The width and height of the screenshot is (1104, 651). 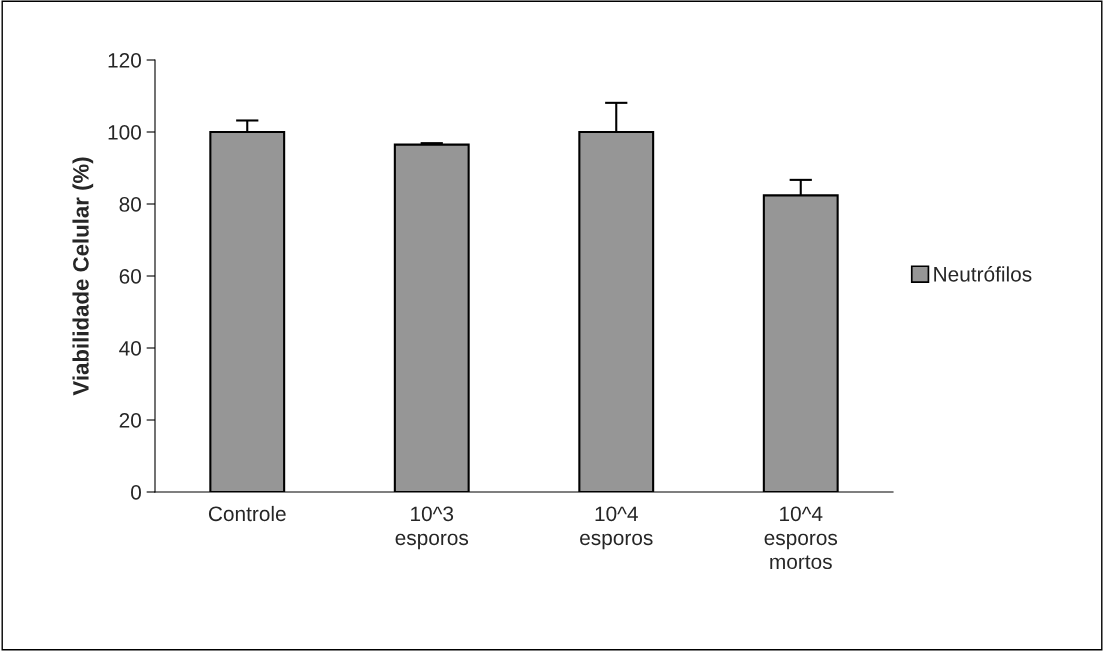 I want to click on y-tick-label: 60, so click(x=130, y=276).